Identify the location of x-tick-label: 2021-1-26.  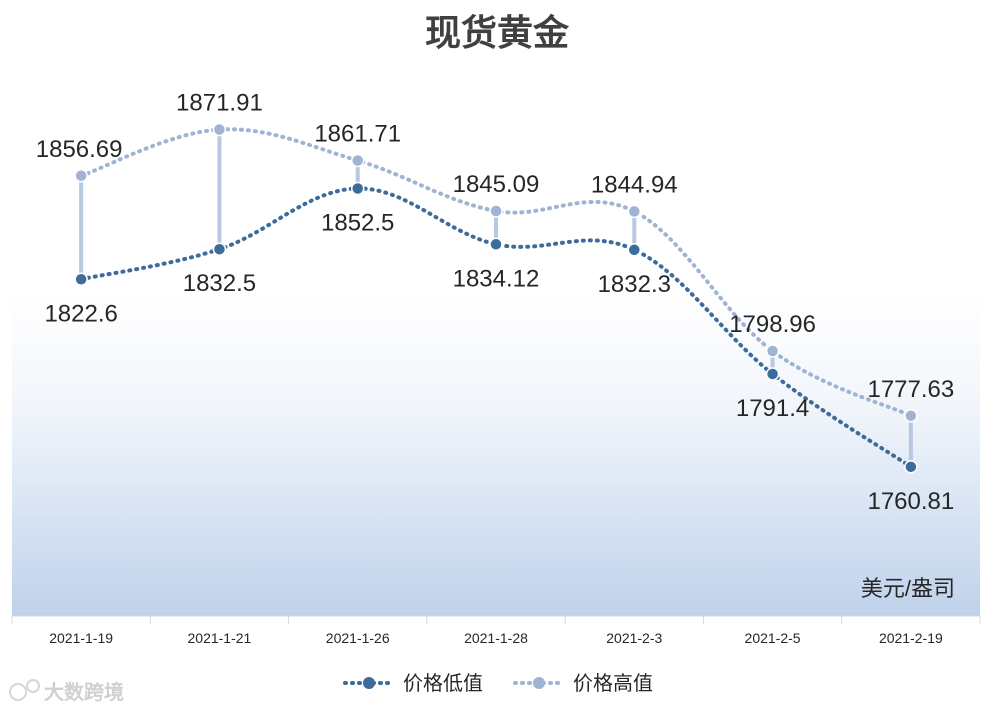
(358, 638).